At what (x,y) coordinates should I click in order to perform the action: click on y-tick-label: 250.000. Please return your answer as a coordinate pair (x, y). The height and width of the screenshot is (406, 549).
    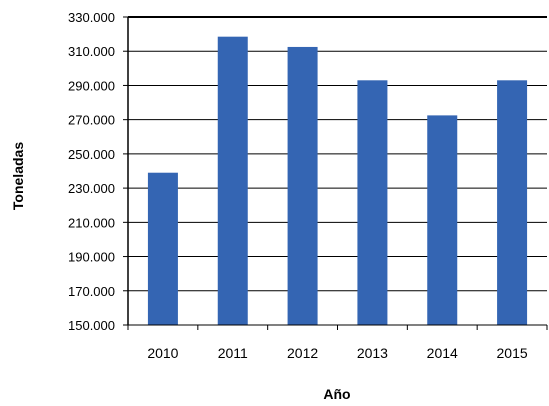
    Looking at the image, I should click on (91, 154).